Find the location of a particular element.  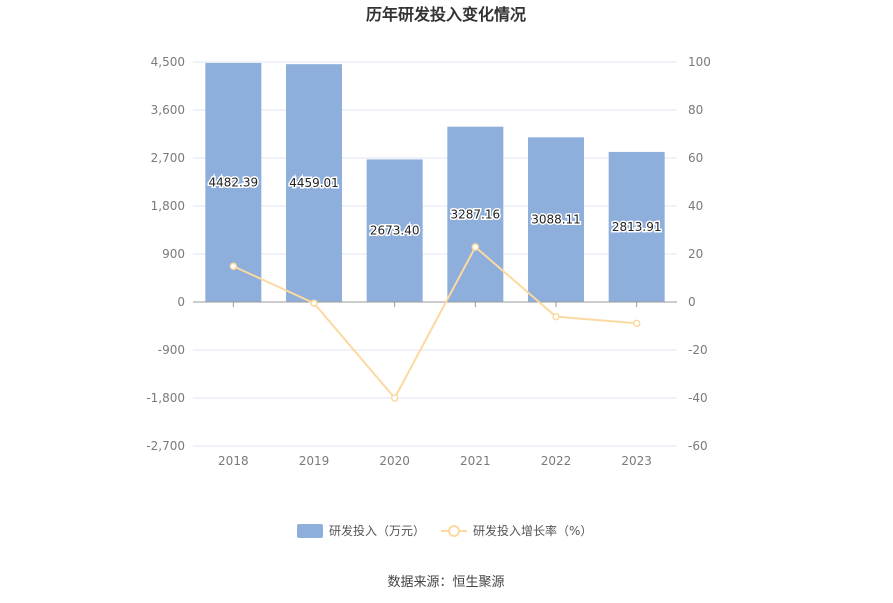

line-series is located at coordinates (435, 322).